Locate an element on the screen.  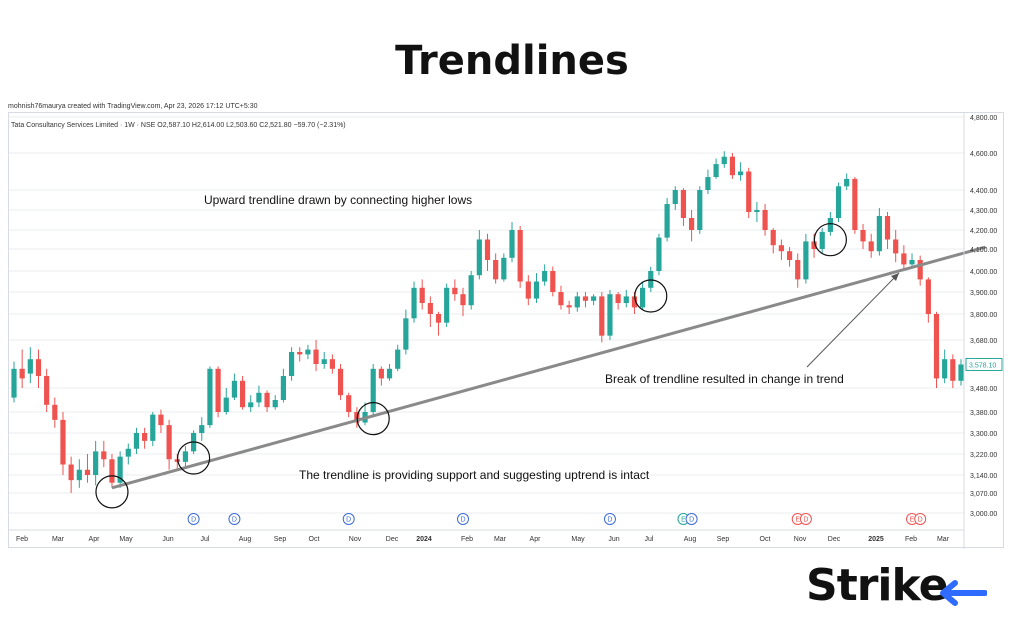
brand-logo: Strike is located at coordinates (877, 585).